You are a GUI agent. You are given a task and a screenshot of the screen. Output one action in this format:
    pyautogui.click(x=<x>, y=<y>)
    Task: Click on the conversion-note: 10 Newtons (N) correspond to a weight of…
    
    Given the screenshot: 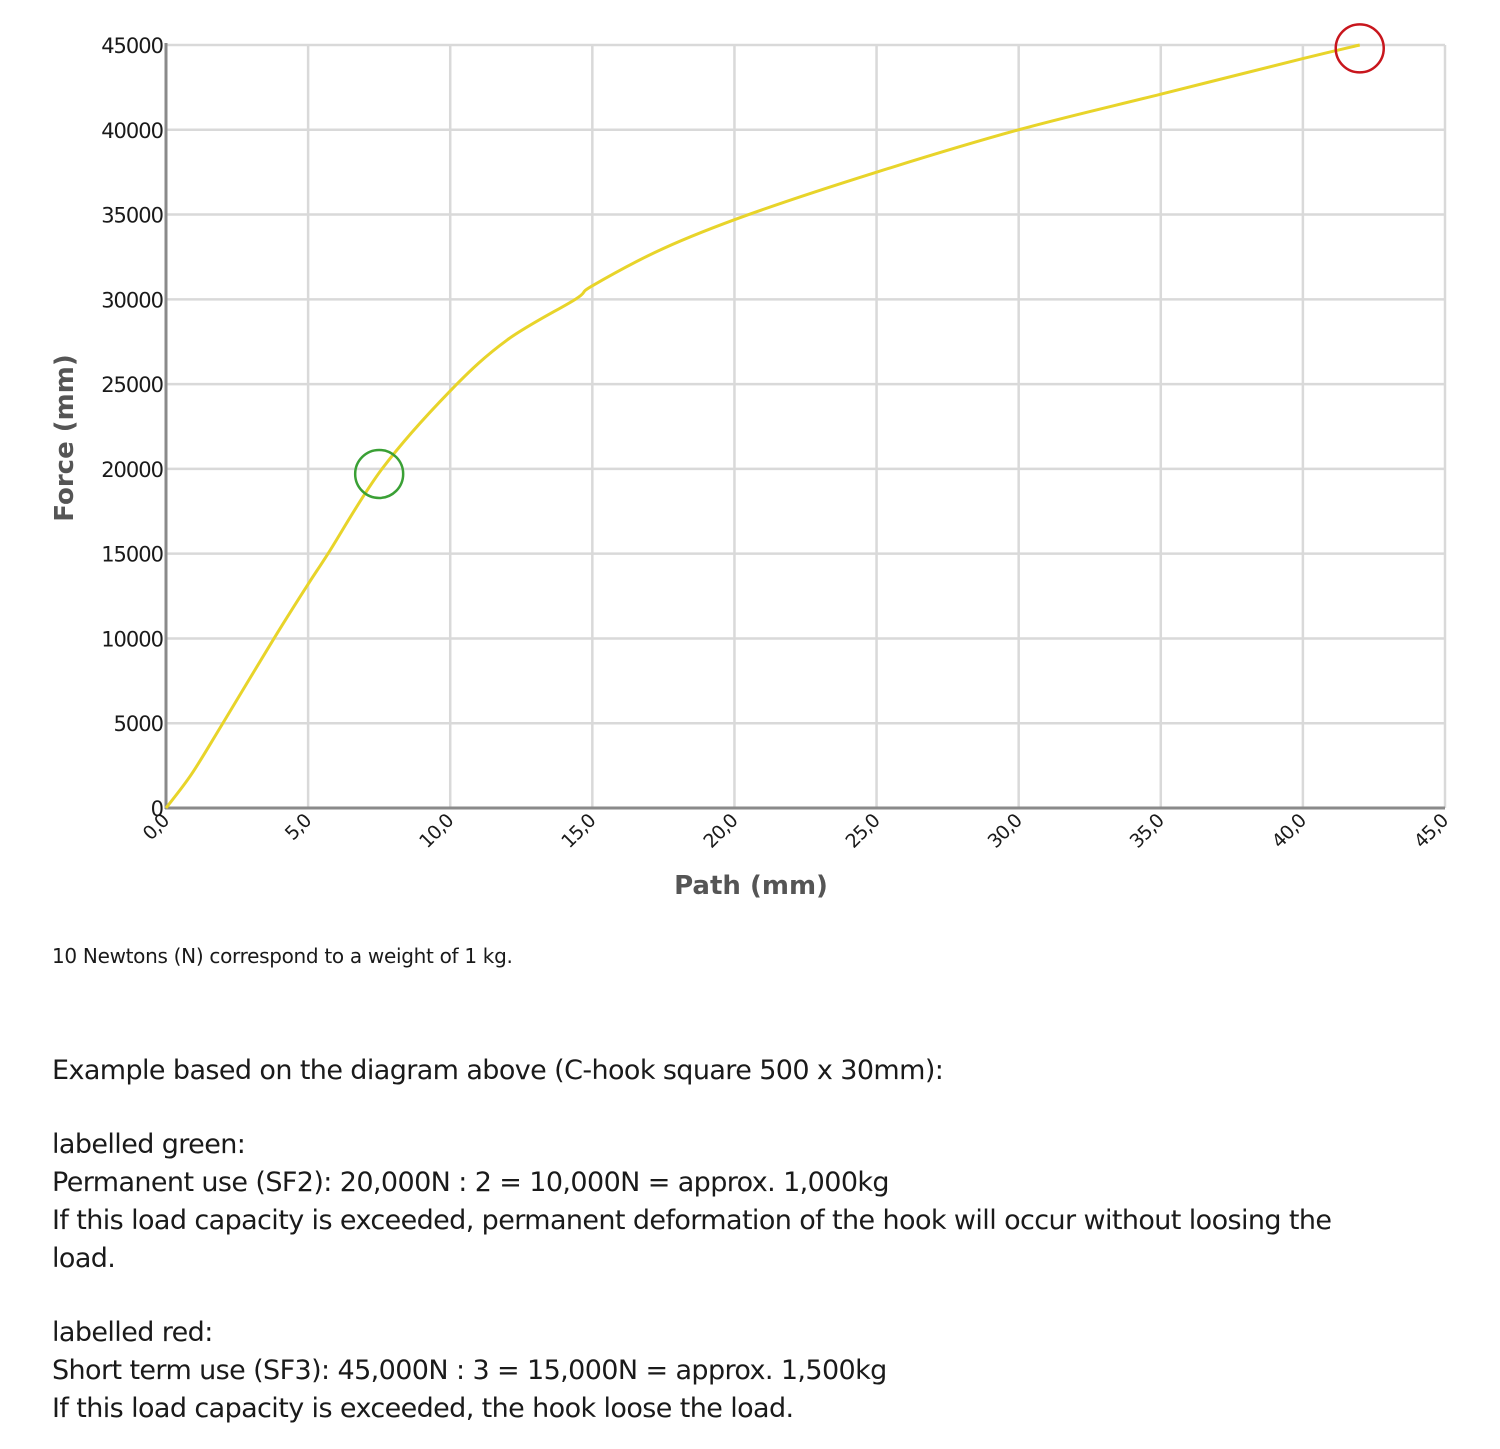 What is the action you would take?
    pyautogui.click(x=282, y=956)
    